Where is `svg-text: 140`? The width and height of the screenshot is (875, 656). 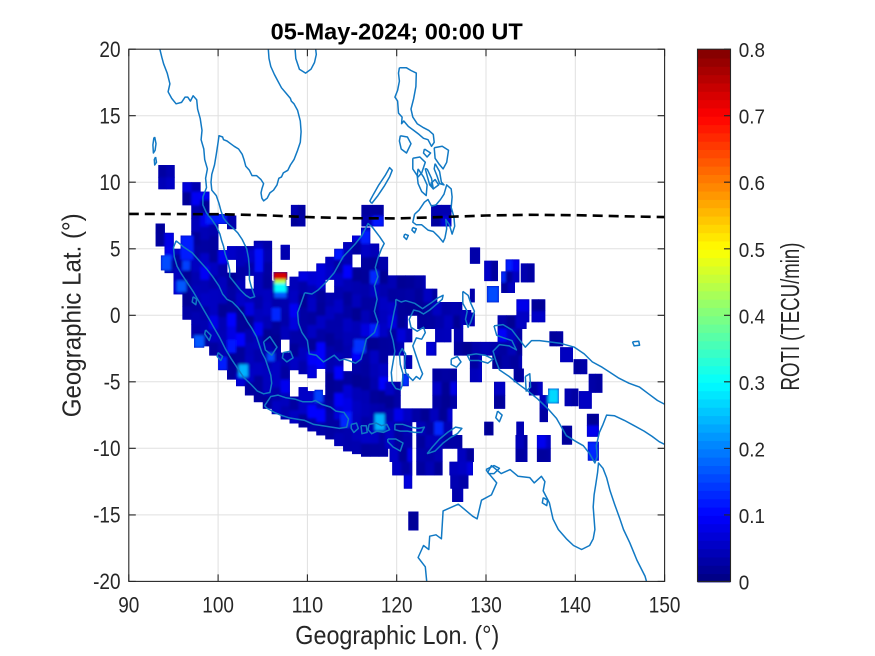 svg-text: 140 is located at coordinates (576, 605).